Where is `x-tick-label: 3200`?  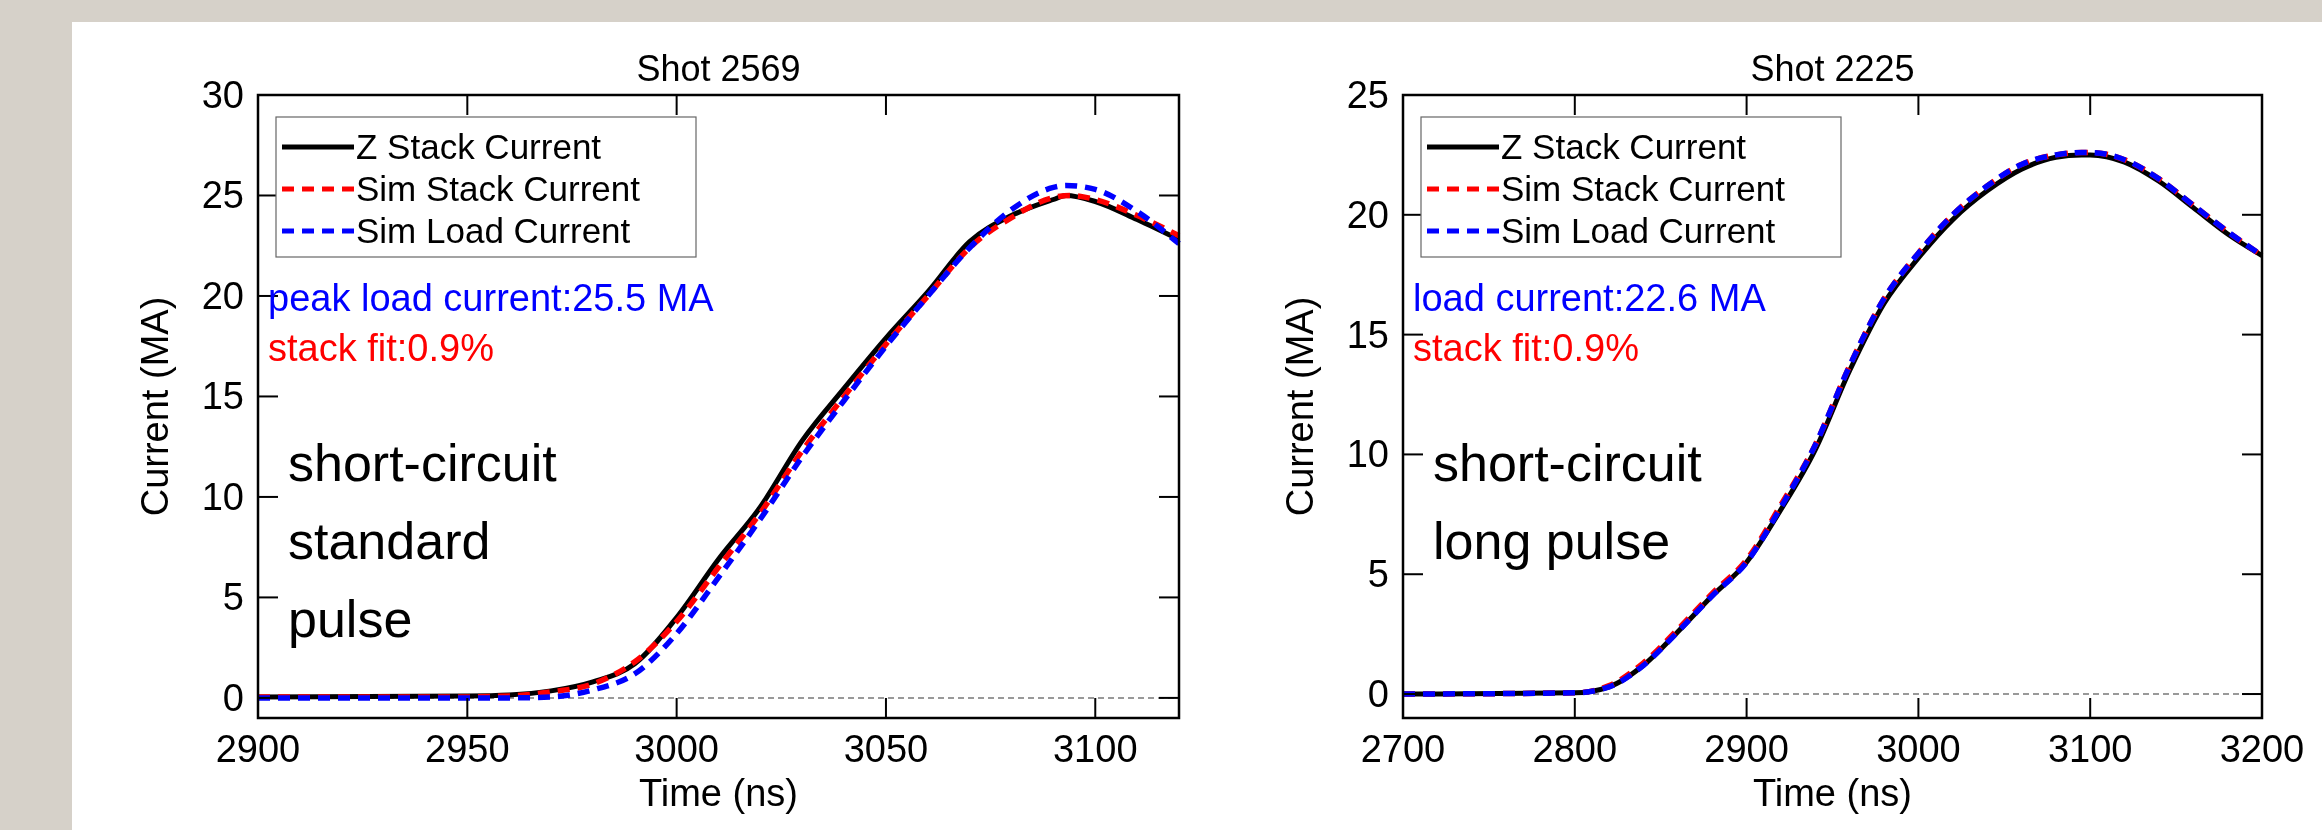
x-tick-label: 3200 is located at coordinates (2262, 749).